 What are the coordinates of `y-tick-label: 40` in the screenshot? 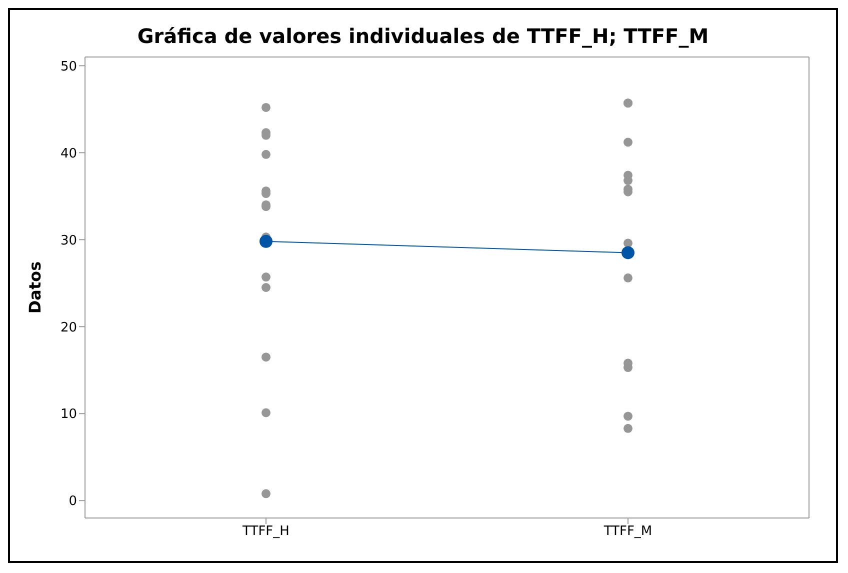 It's located at (68, 154).